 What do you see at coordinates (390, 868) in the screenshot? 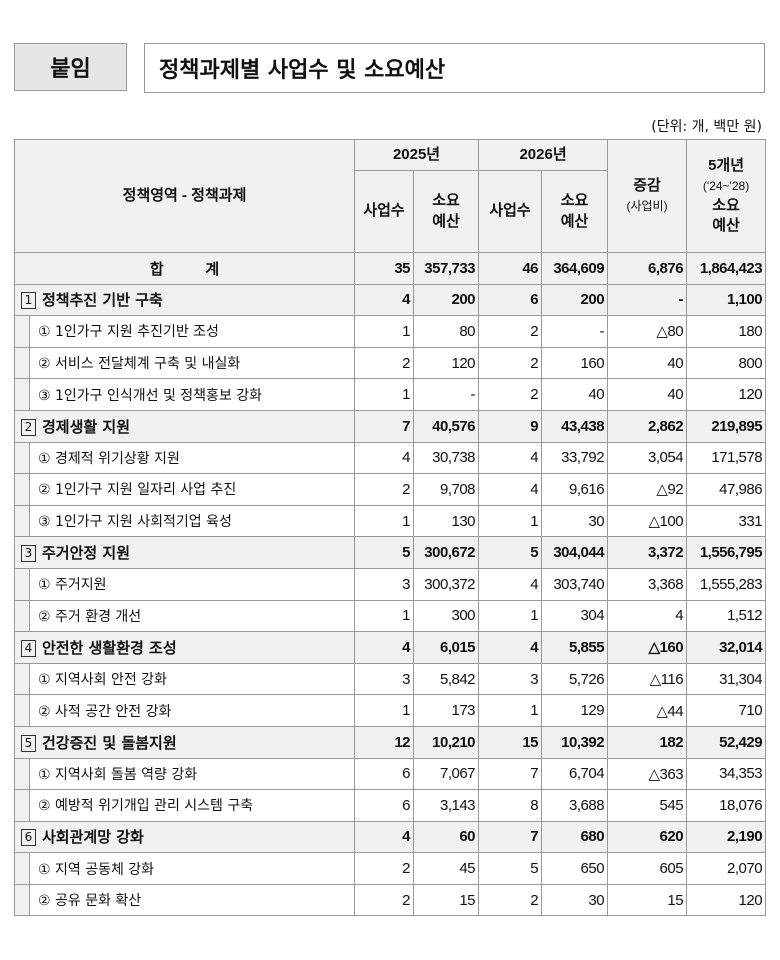
I see `item-row: ① 지역 공동체 강화 2 45 5 650 605 2,070` at bounding box center [390, 868].